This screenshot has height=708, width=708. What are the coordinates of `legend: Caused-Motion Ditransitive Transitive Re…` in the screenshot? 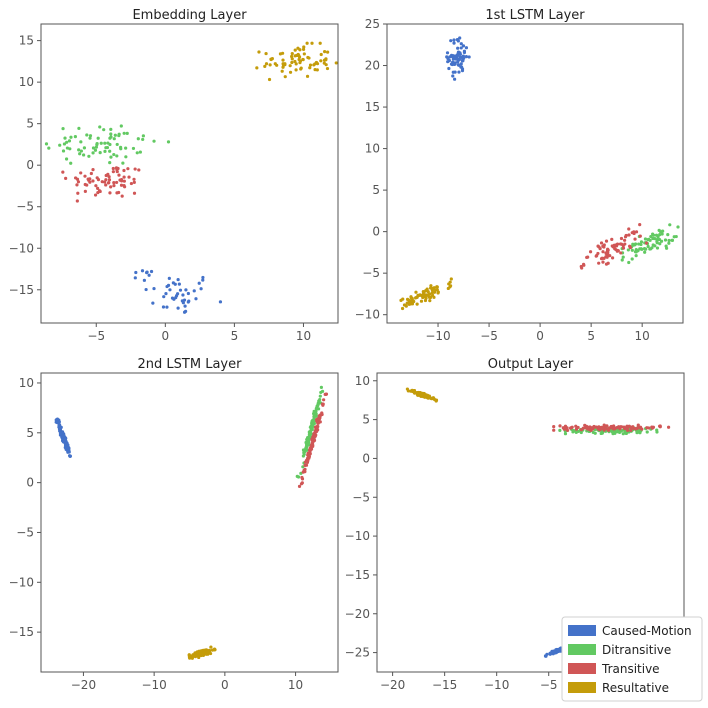 It's located at (632, 659).